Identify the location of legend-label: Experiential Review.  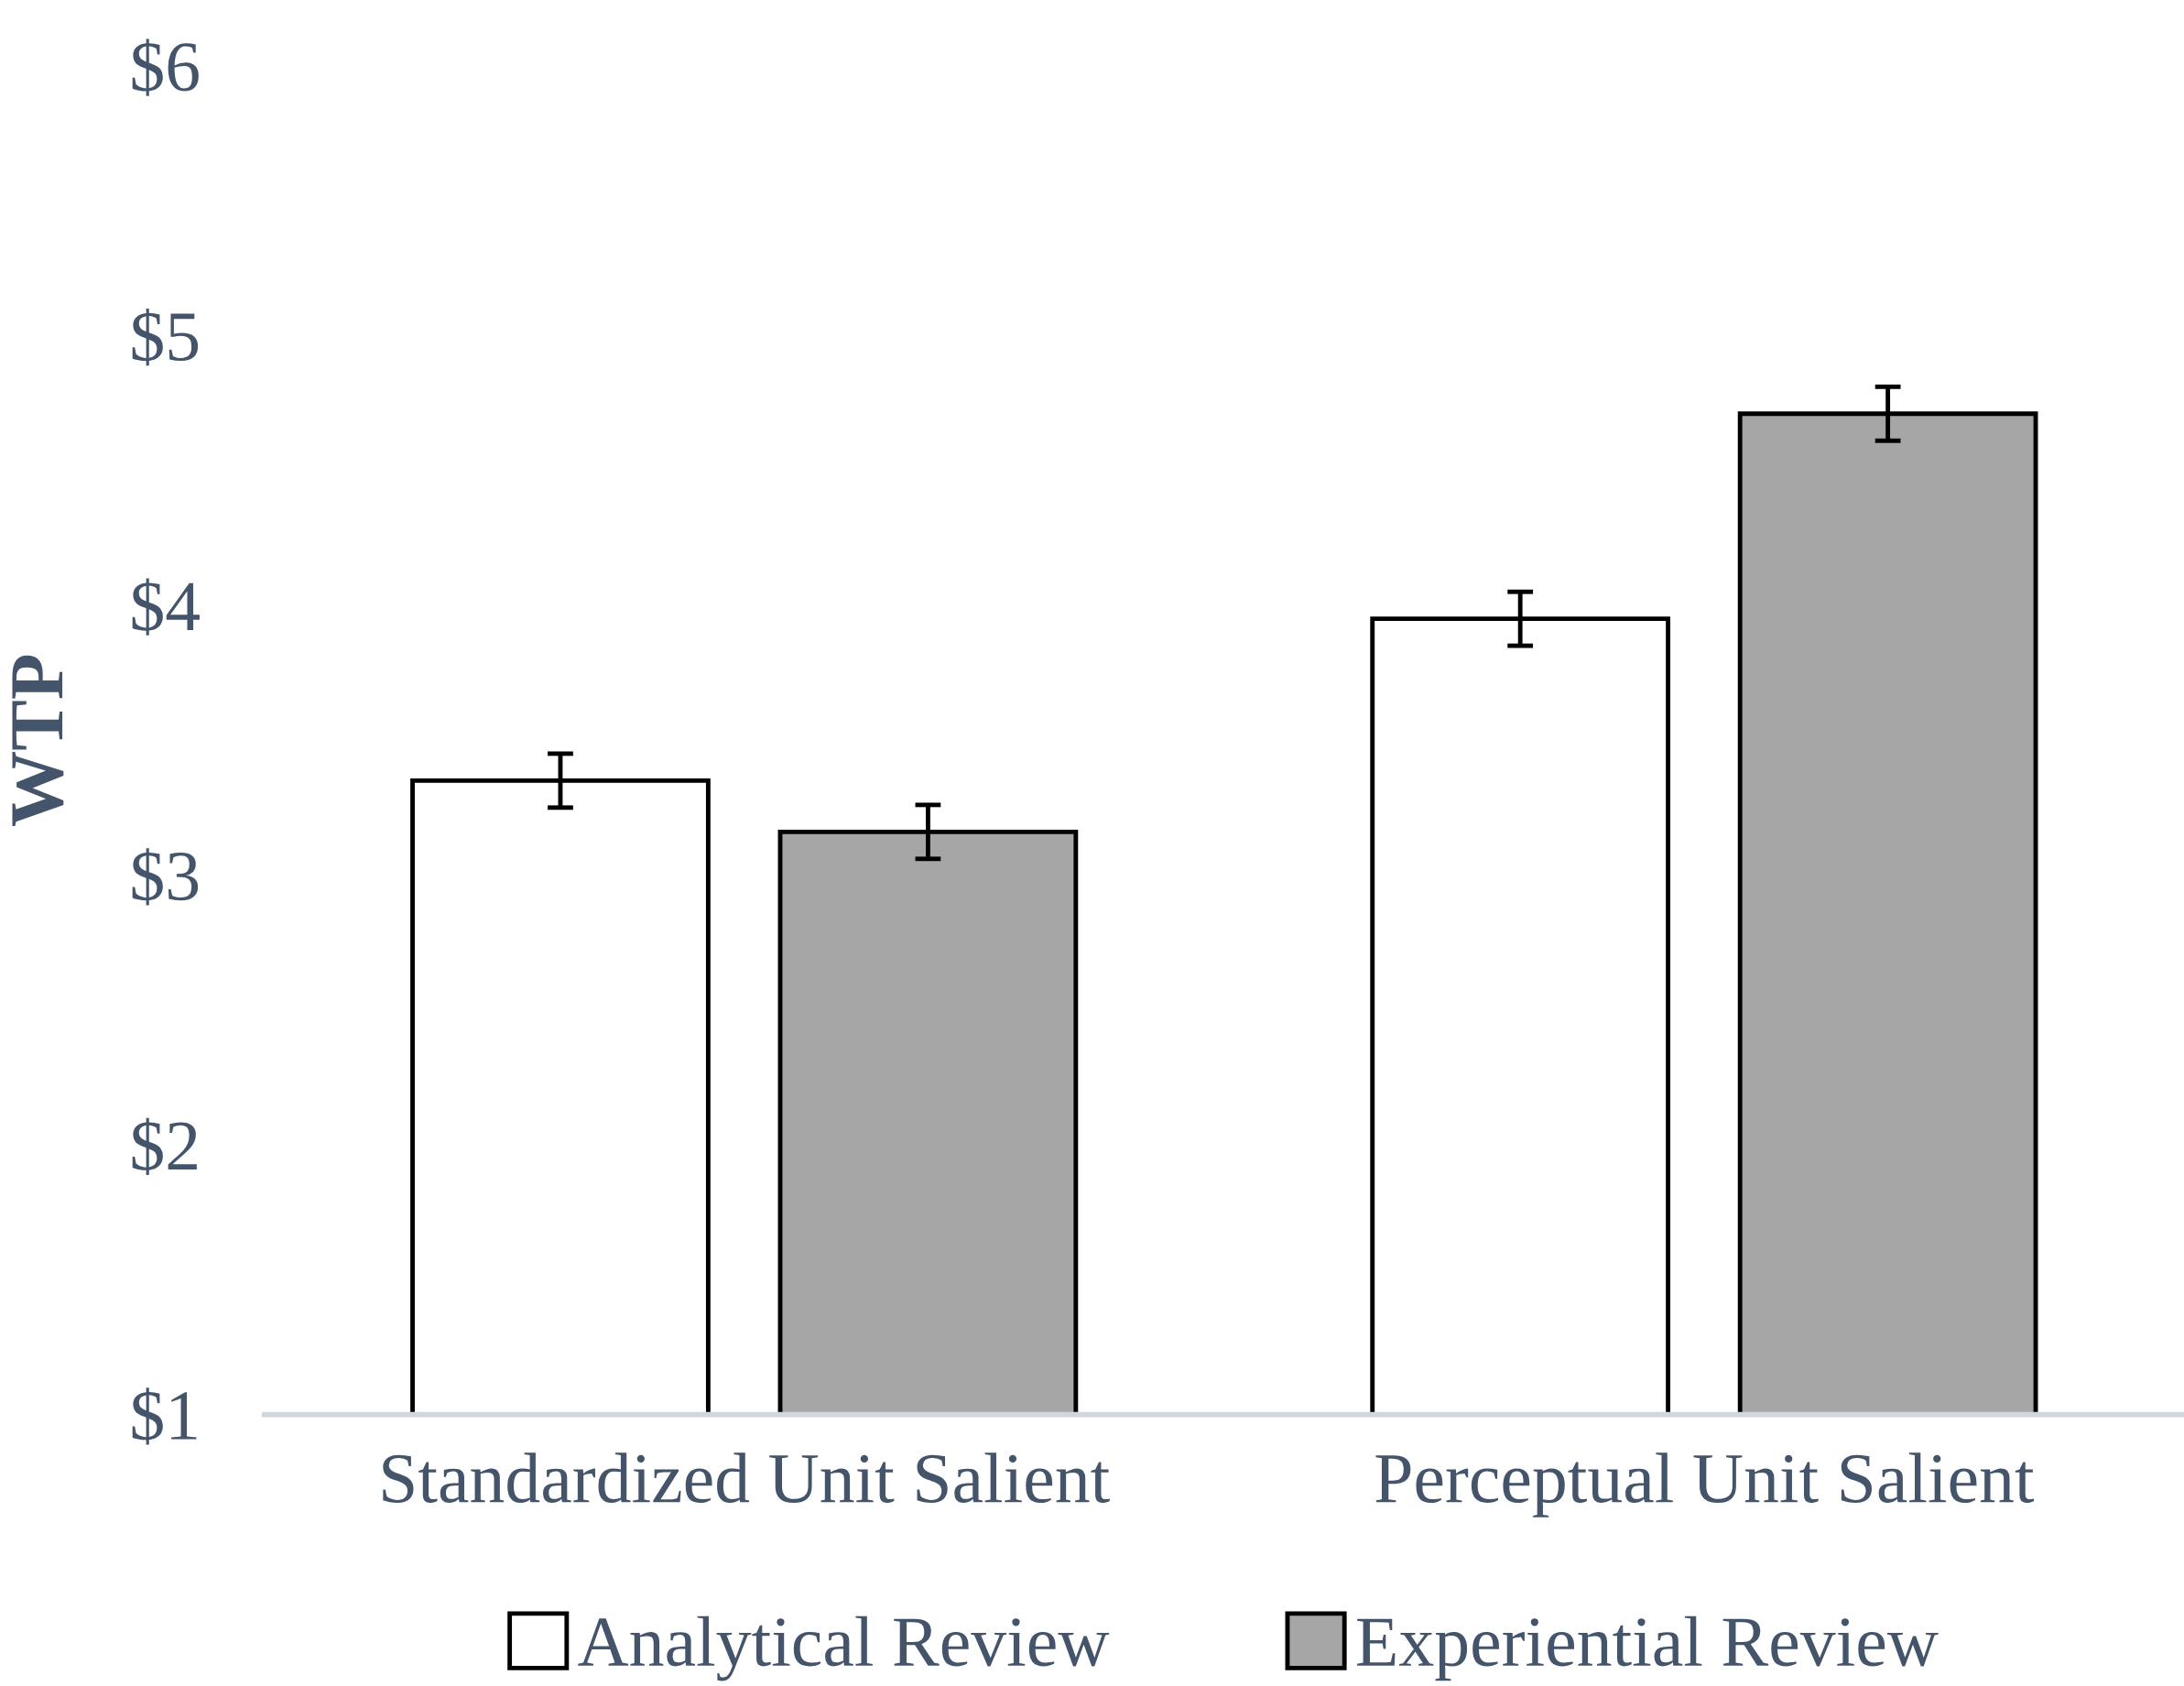
(1648, 1648).